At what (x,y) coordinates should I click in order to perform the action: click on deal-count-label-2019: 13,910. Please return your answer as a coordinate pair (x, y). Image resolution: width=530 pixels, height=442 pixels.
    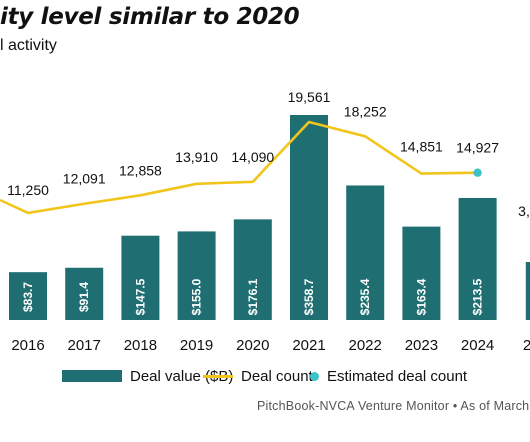
    Looking at the image, I should click on (196, 157).